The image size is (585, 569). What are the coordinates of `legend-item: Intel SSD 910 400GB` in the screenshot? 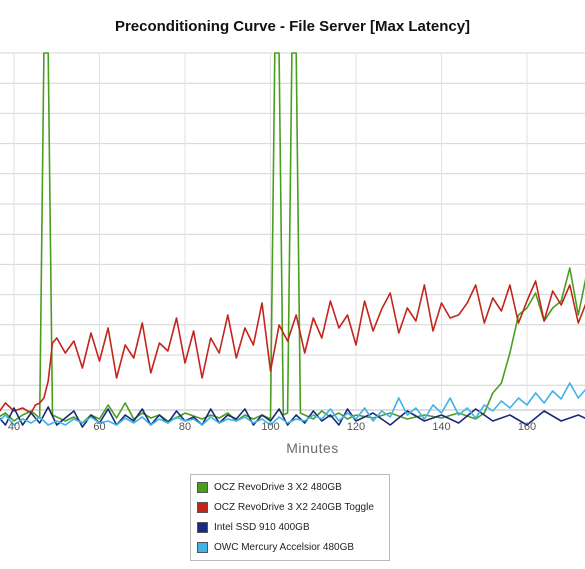 It's located at (290, 527).